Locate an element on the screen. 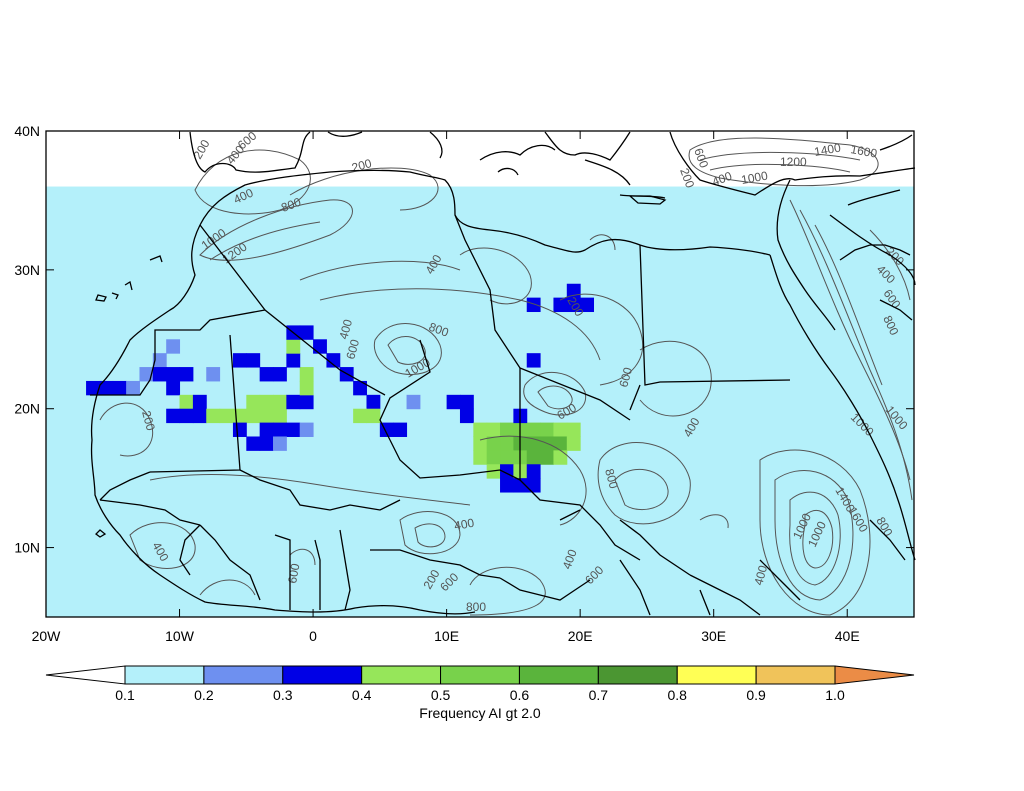 The height and width of the screenshot is (791, 1024). colorbar-level-label: 0.9 is located at coordinates (756, 695).